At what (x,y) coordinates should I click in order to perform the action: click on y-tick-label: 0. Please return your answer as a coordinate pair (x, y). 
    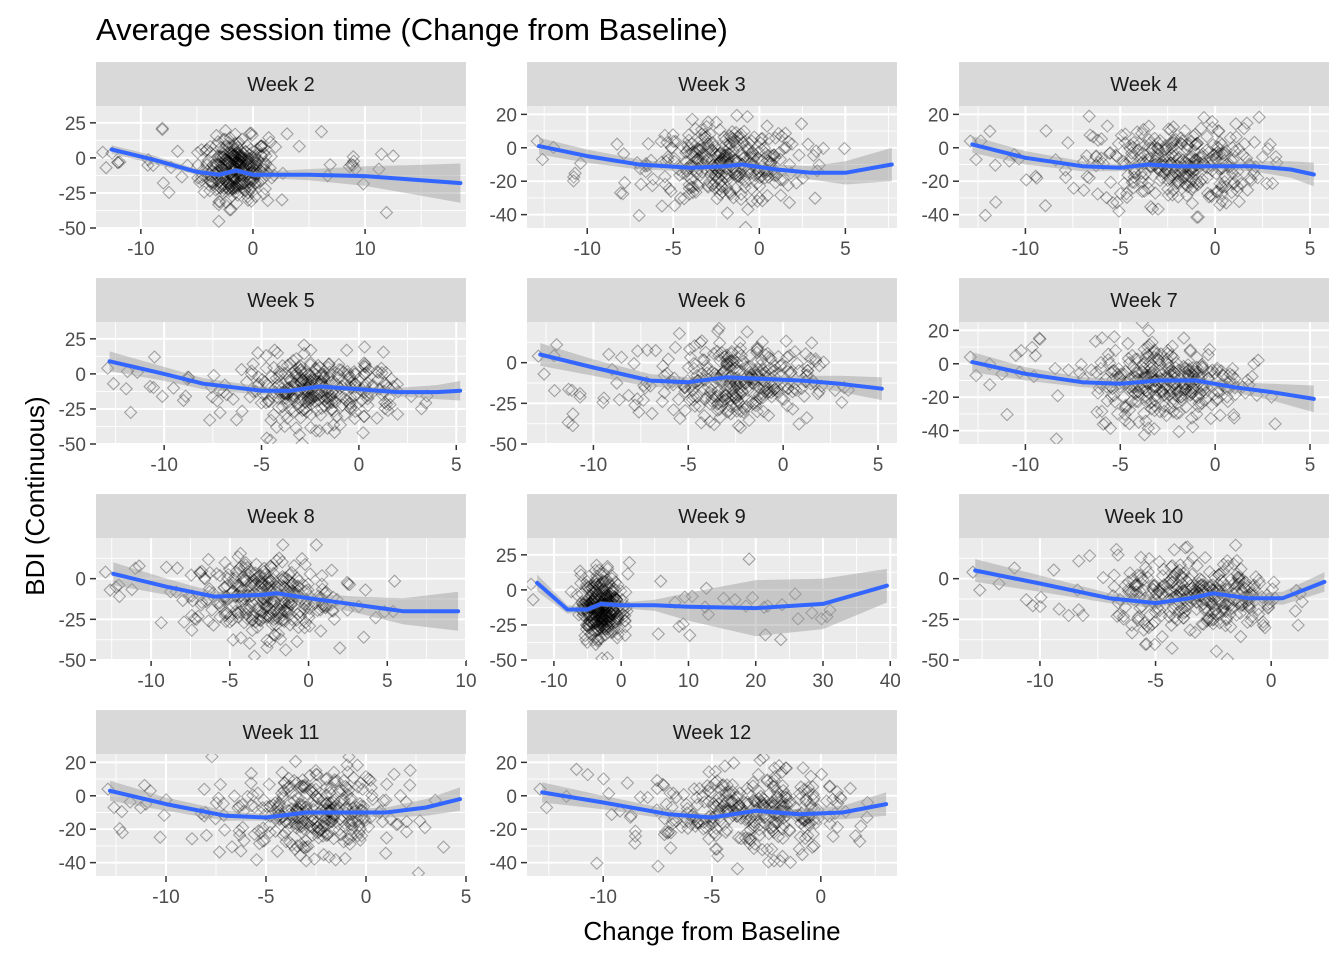
    Looking at the image, I should click on (511, 797).